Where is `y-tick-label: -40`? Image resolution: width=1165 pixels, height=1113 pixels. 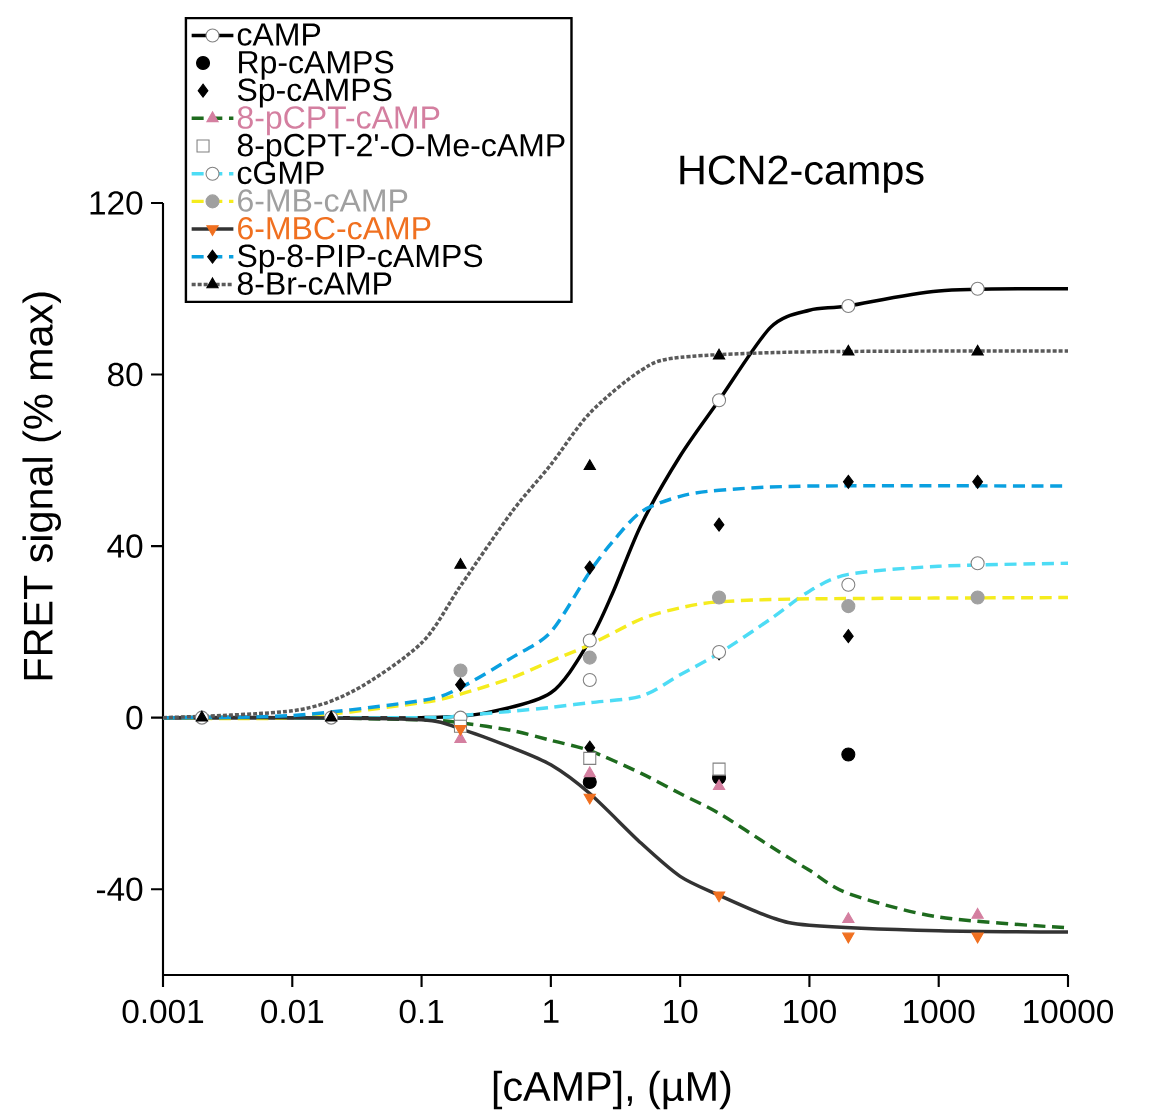
y-tick-label: -40 is located at coordinates (119, 889).